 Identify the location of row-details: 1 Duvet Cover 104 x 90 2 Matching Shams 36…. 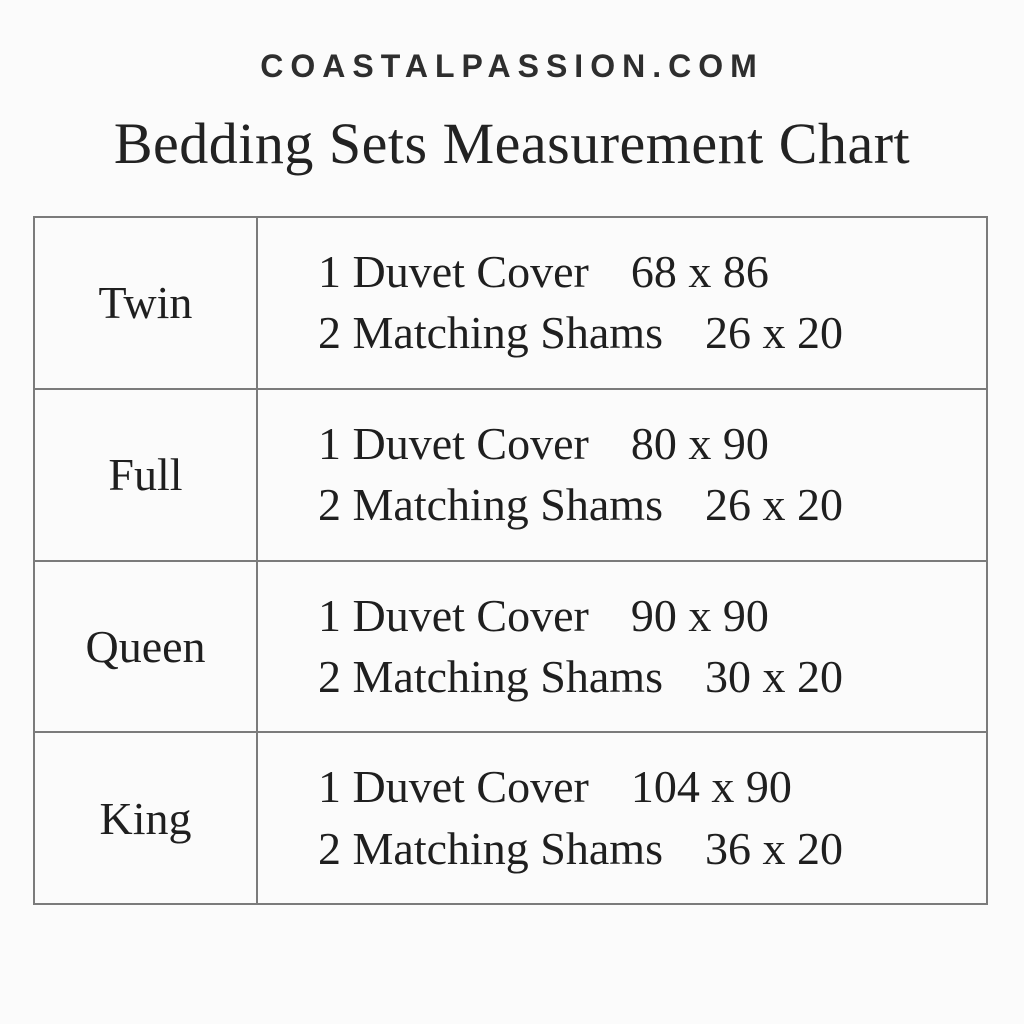
(622, 818).